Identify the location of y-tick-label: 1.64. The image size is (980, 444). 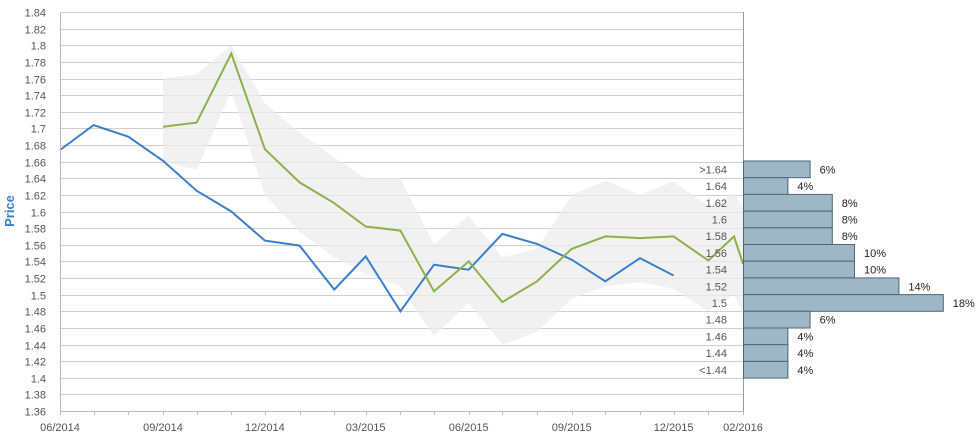
(35, 180).